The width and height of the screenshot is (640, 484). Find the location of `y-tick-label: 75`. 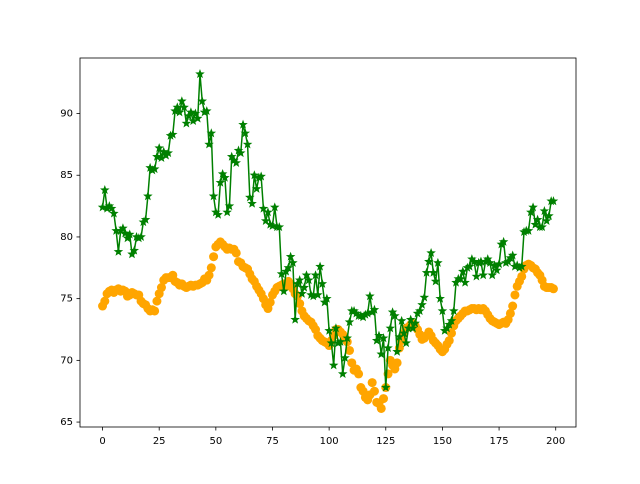

y-tick-label: 75 is located at coordinates (66, 299).